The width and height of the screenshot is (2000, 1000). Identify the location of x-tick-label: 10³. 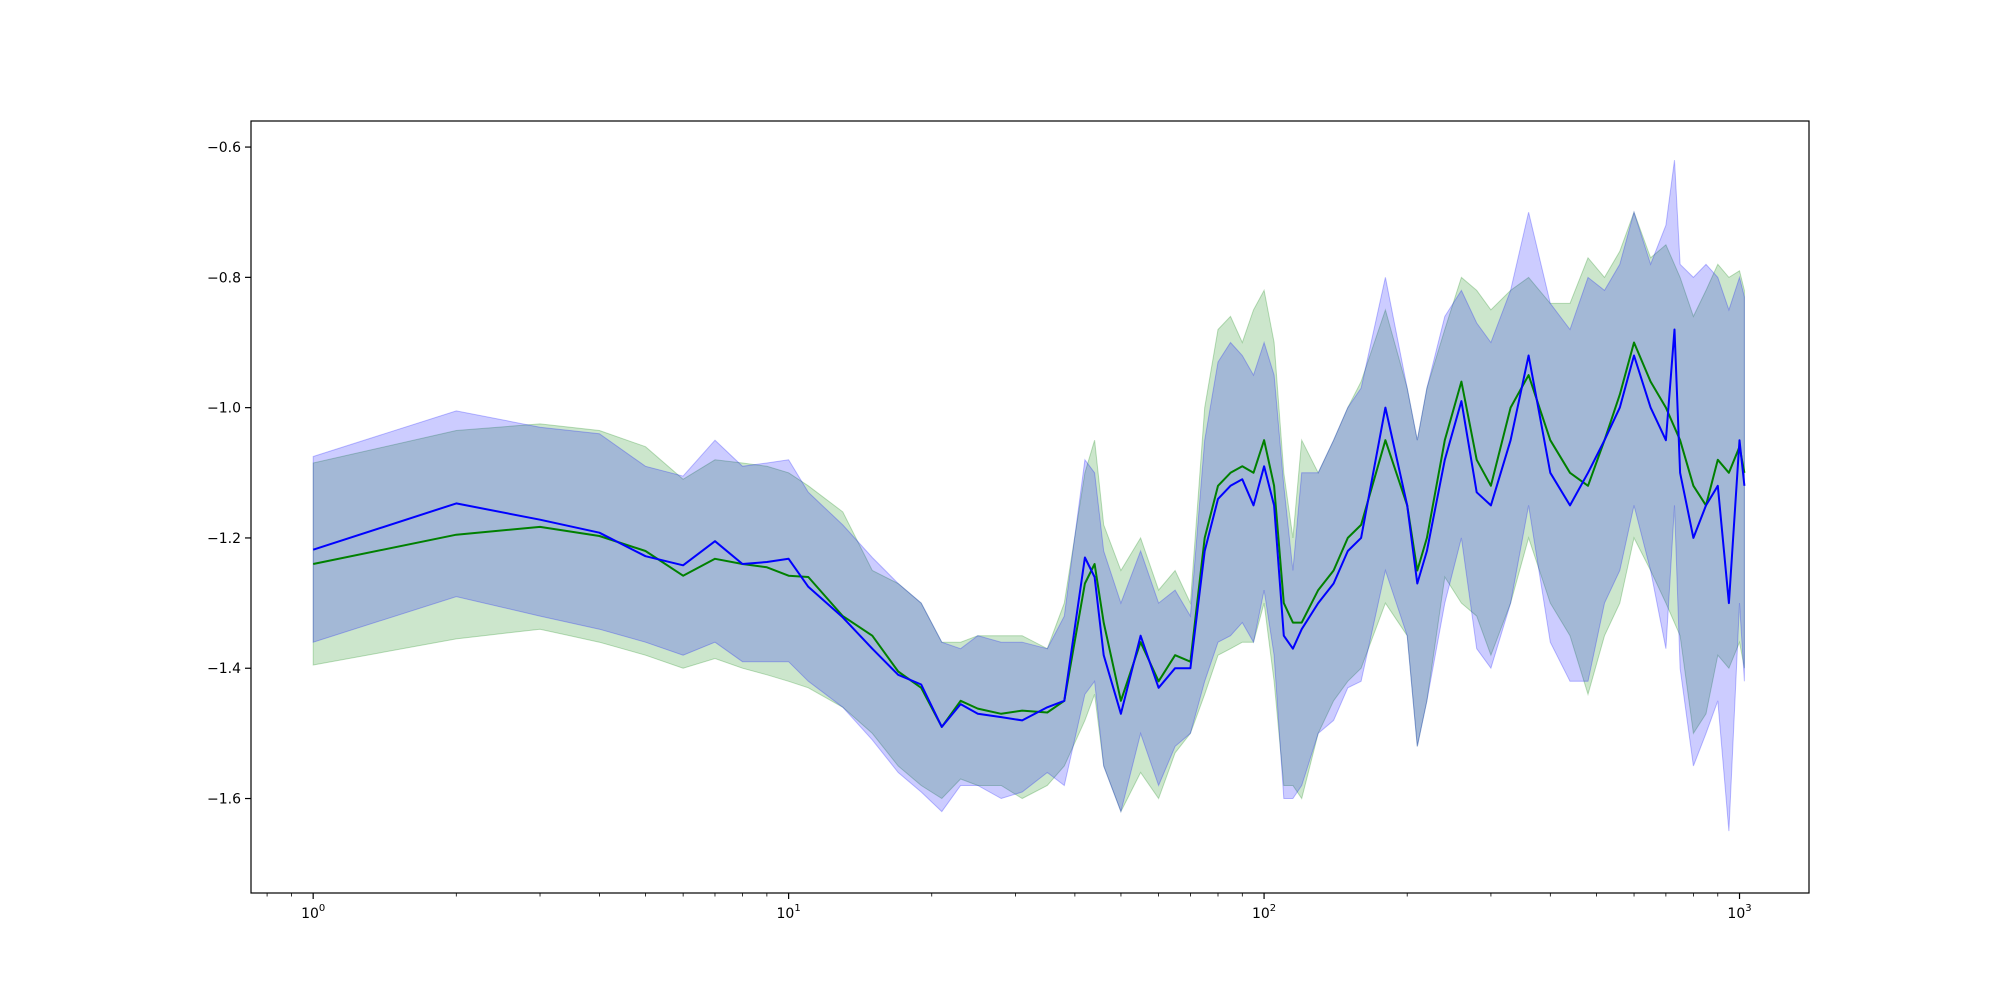
(1739, 912).